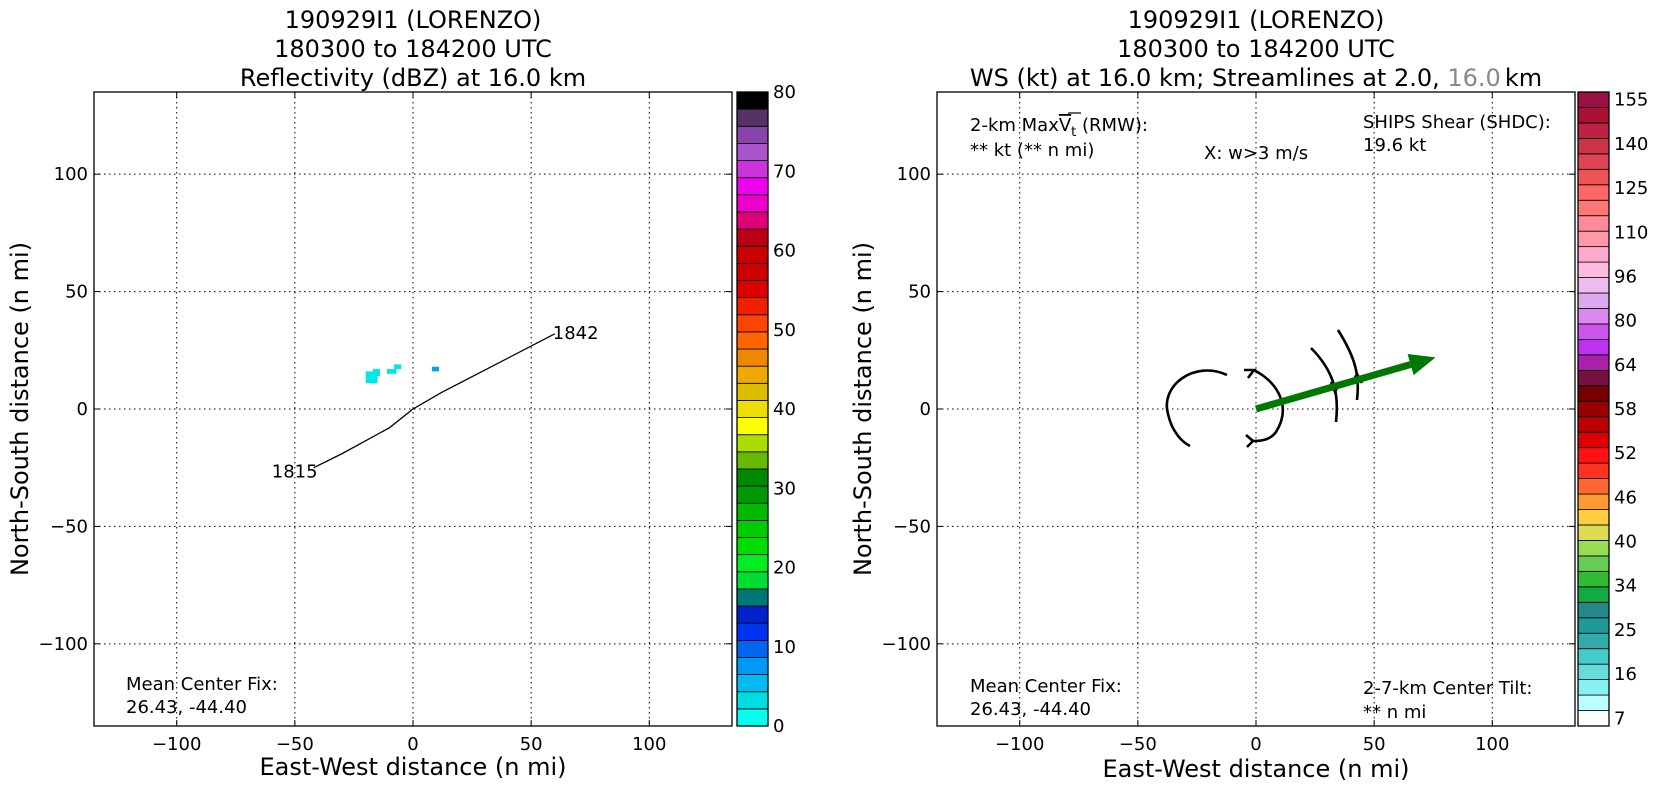 The image size is (1654, 787). What do you see at coordinates (1046, 686) in the screenshot?
I see `right-center-fix-label: Mean Center Fix:` at bounding box center [1046, 686].